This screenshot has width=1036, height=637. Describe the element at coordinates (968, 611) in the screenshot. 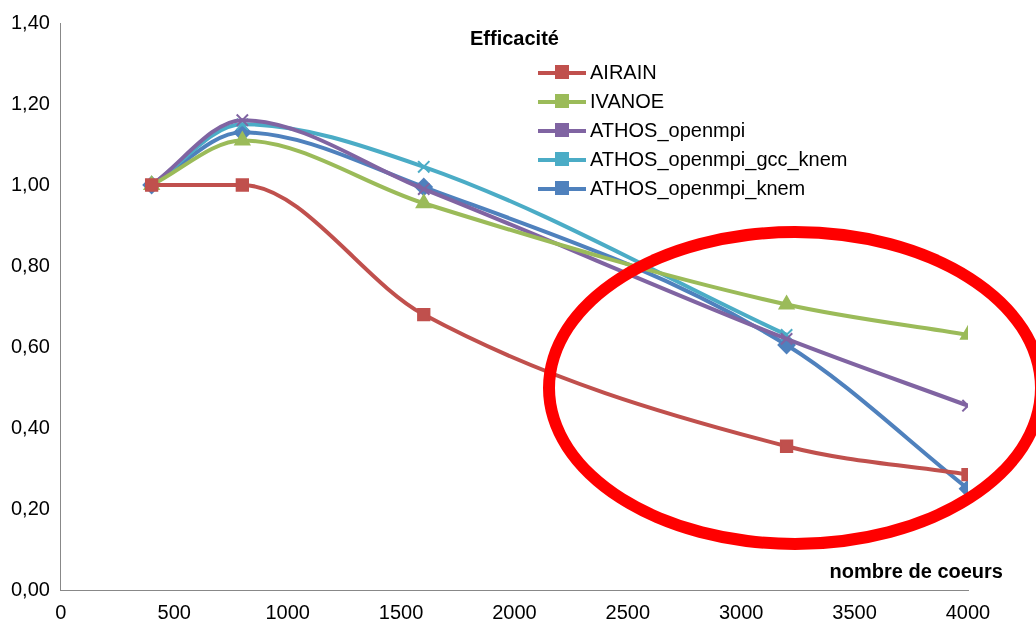

I see `x-tick-label: 4000` at that location.